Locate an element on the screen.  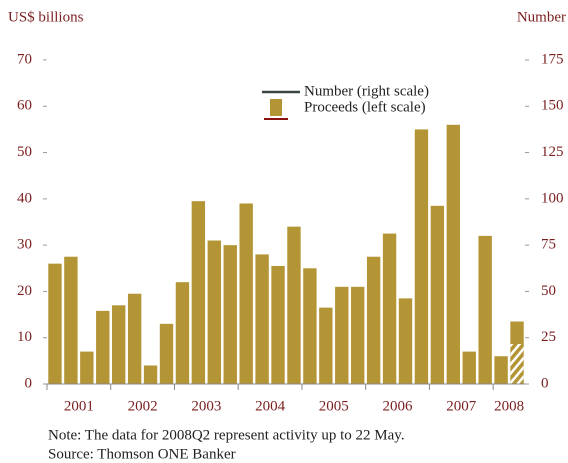
legend-label: Number (right scale) is located at coordinates (366, 91).